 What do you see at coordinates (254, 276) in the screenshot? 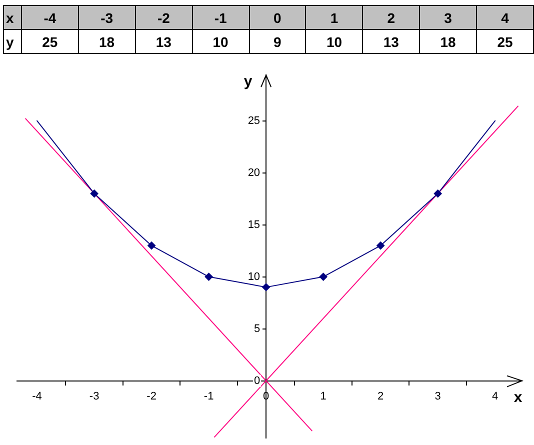
I see `y-tick-label: 10` at bounding box center [254, 276].